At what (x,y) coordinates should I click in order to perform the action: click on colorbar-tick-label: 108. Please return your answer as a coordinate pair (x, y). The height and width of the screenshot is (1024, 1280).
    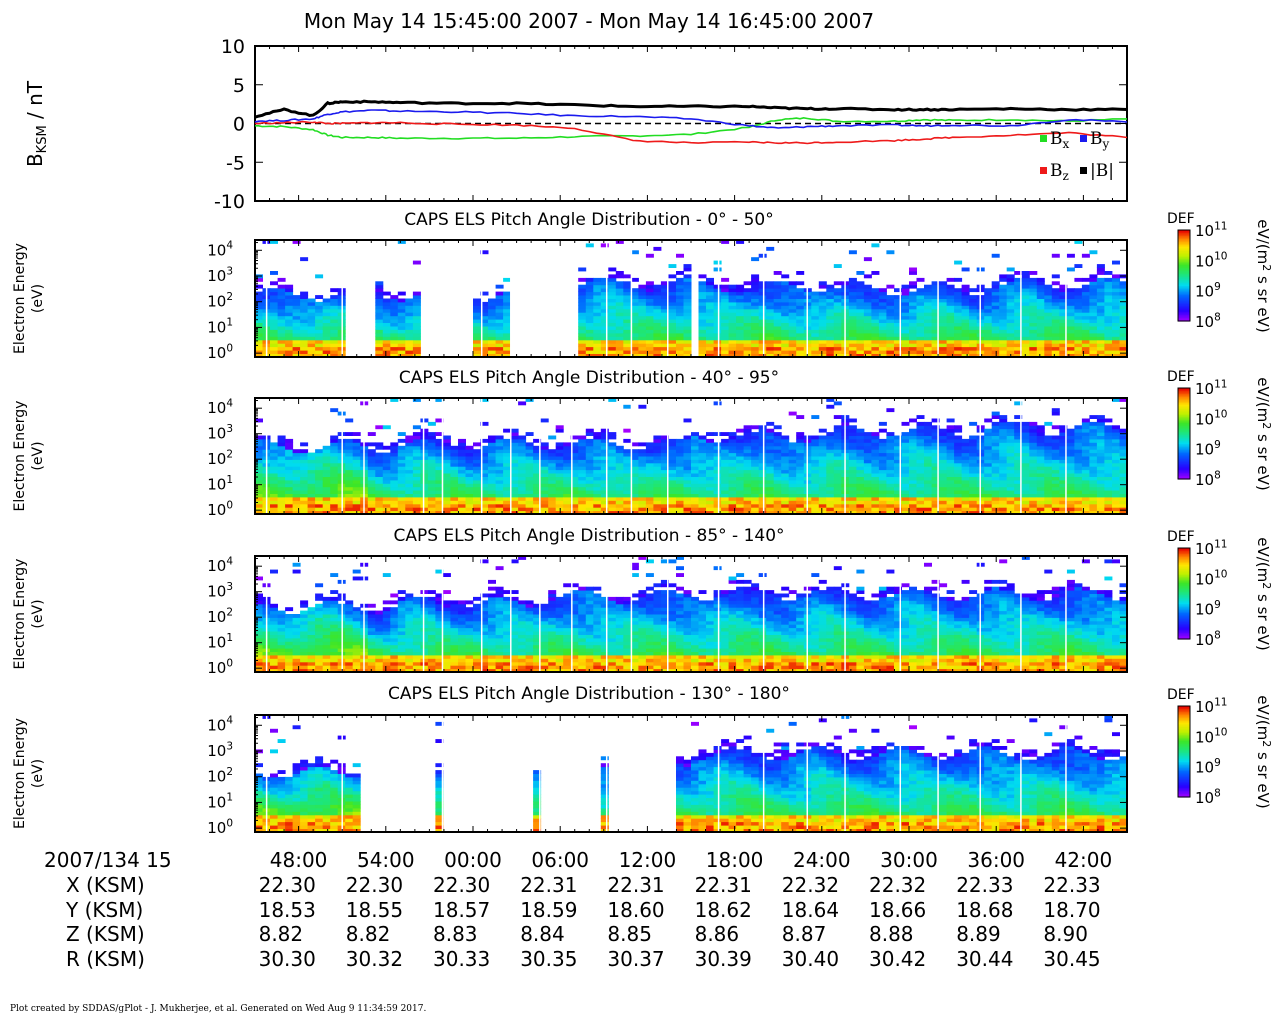
    Looking at the image, I should click on (1208, 321).